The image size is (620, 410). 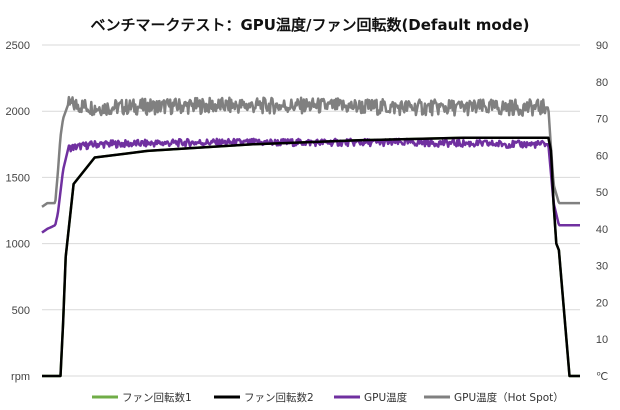 What do you see at coordinates (20, 377) in the screenshot?
I see `left-tick-label: rpm` at bounding box center [20, 377].